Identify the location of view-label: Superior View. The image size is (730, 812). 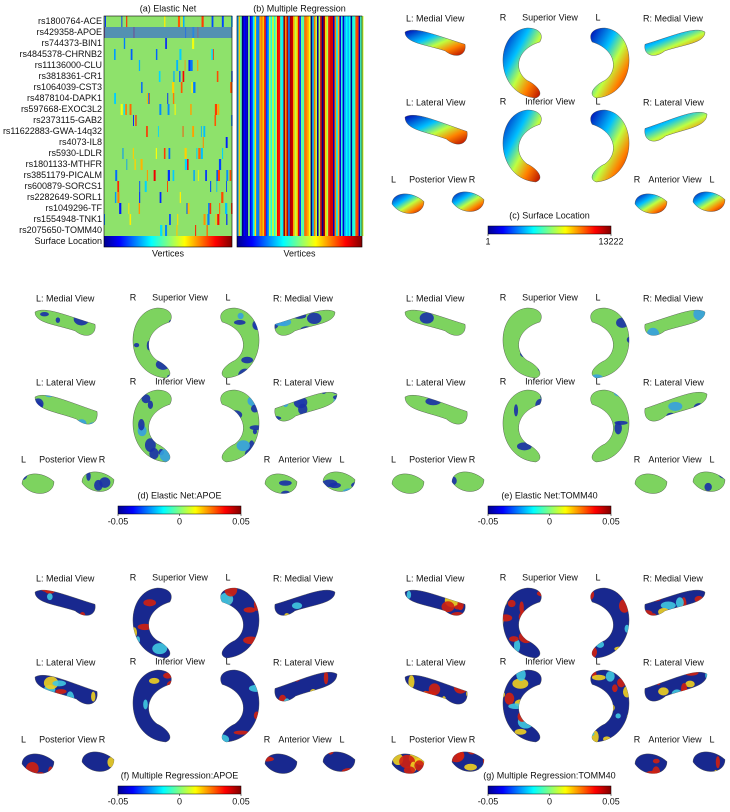
(550, 577).